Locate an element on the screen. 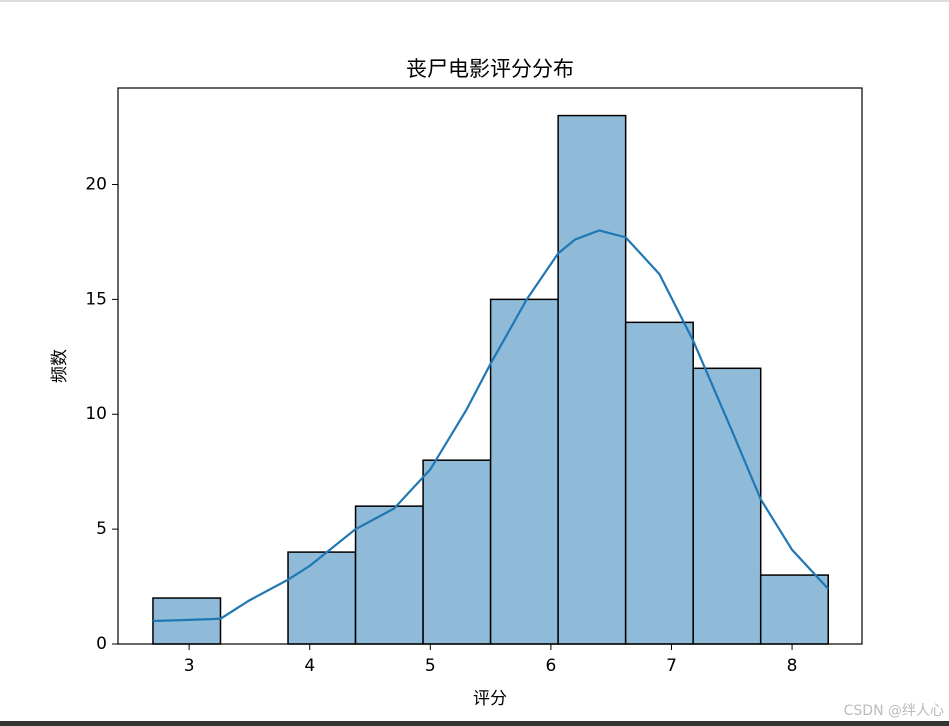 The image size is (949, 726). window-edge is located at coordinates (474, 723).